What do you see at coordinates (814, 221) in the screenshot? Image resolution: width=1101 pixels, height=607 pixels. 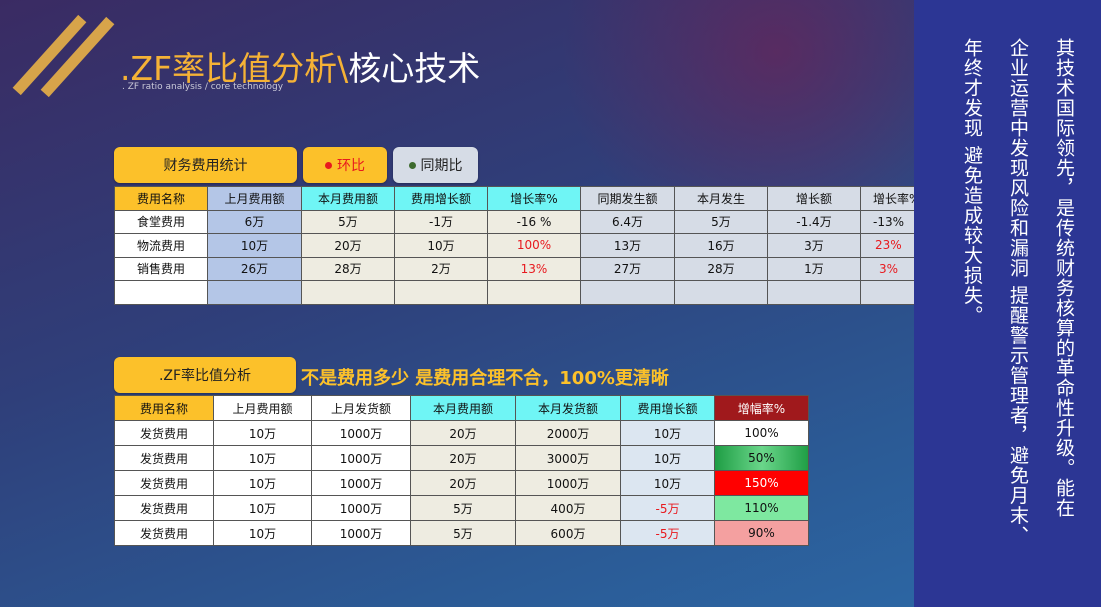 I see `table-cell: -1.4万` at bounding box center [814, 221].